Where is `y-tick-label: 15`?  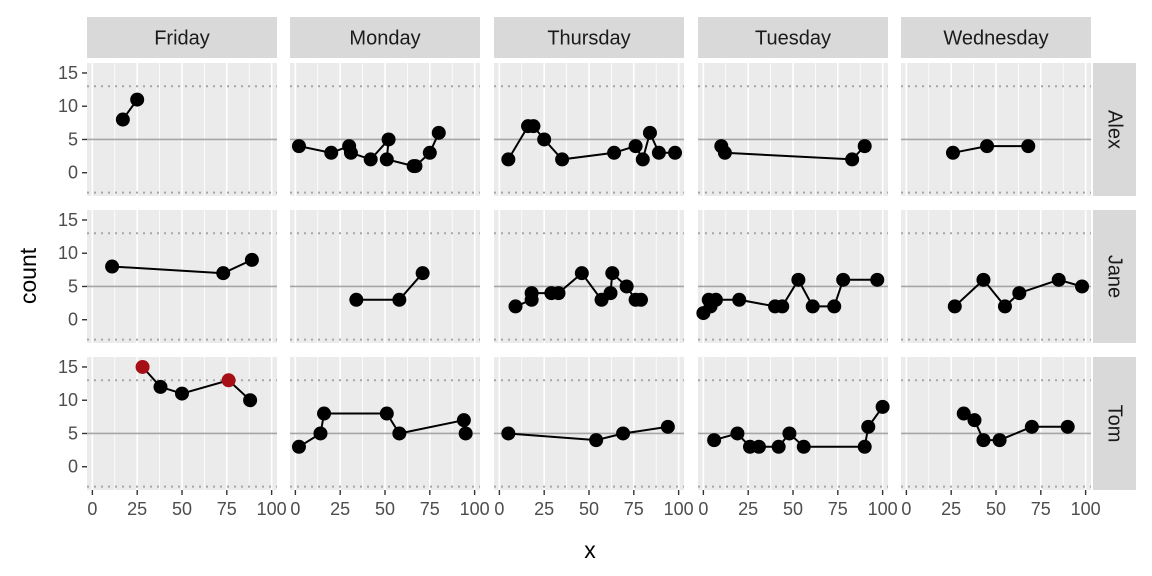 y-tick-label: 15 is located at coordinates (68, 73).